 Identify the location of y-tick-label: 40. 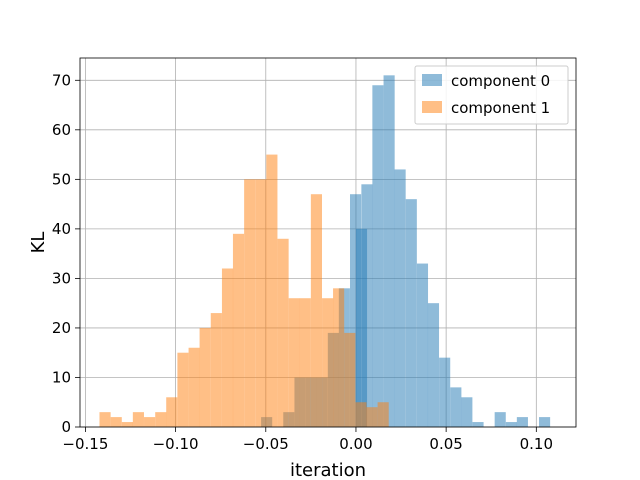
(61, 229).